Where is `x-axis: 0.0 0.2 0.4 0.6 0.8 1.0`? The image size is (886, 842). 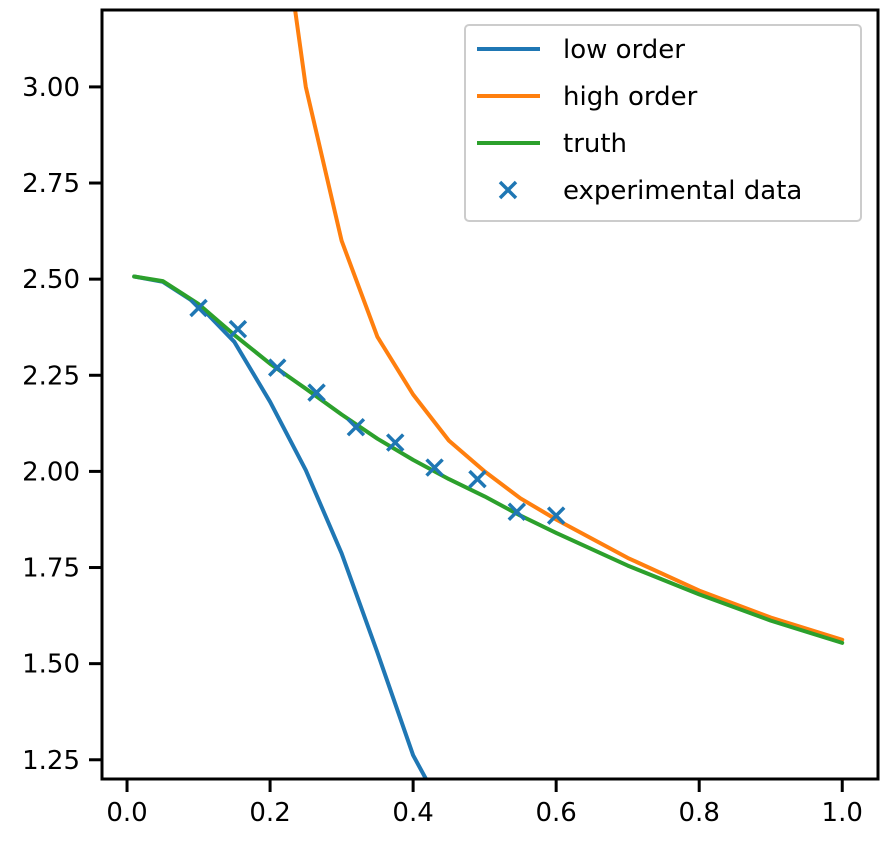 x-axis: 0.0 0.2 0.4 0.6 0.8 1.0 is located at coordinates (484, 803).